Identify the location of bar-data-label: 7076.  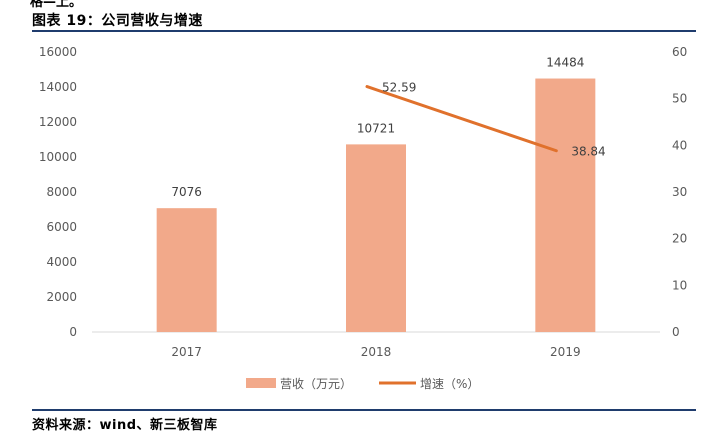
(186, 192).